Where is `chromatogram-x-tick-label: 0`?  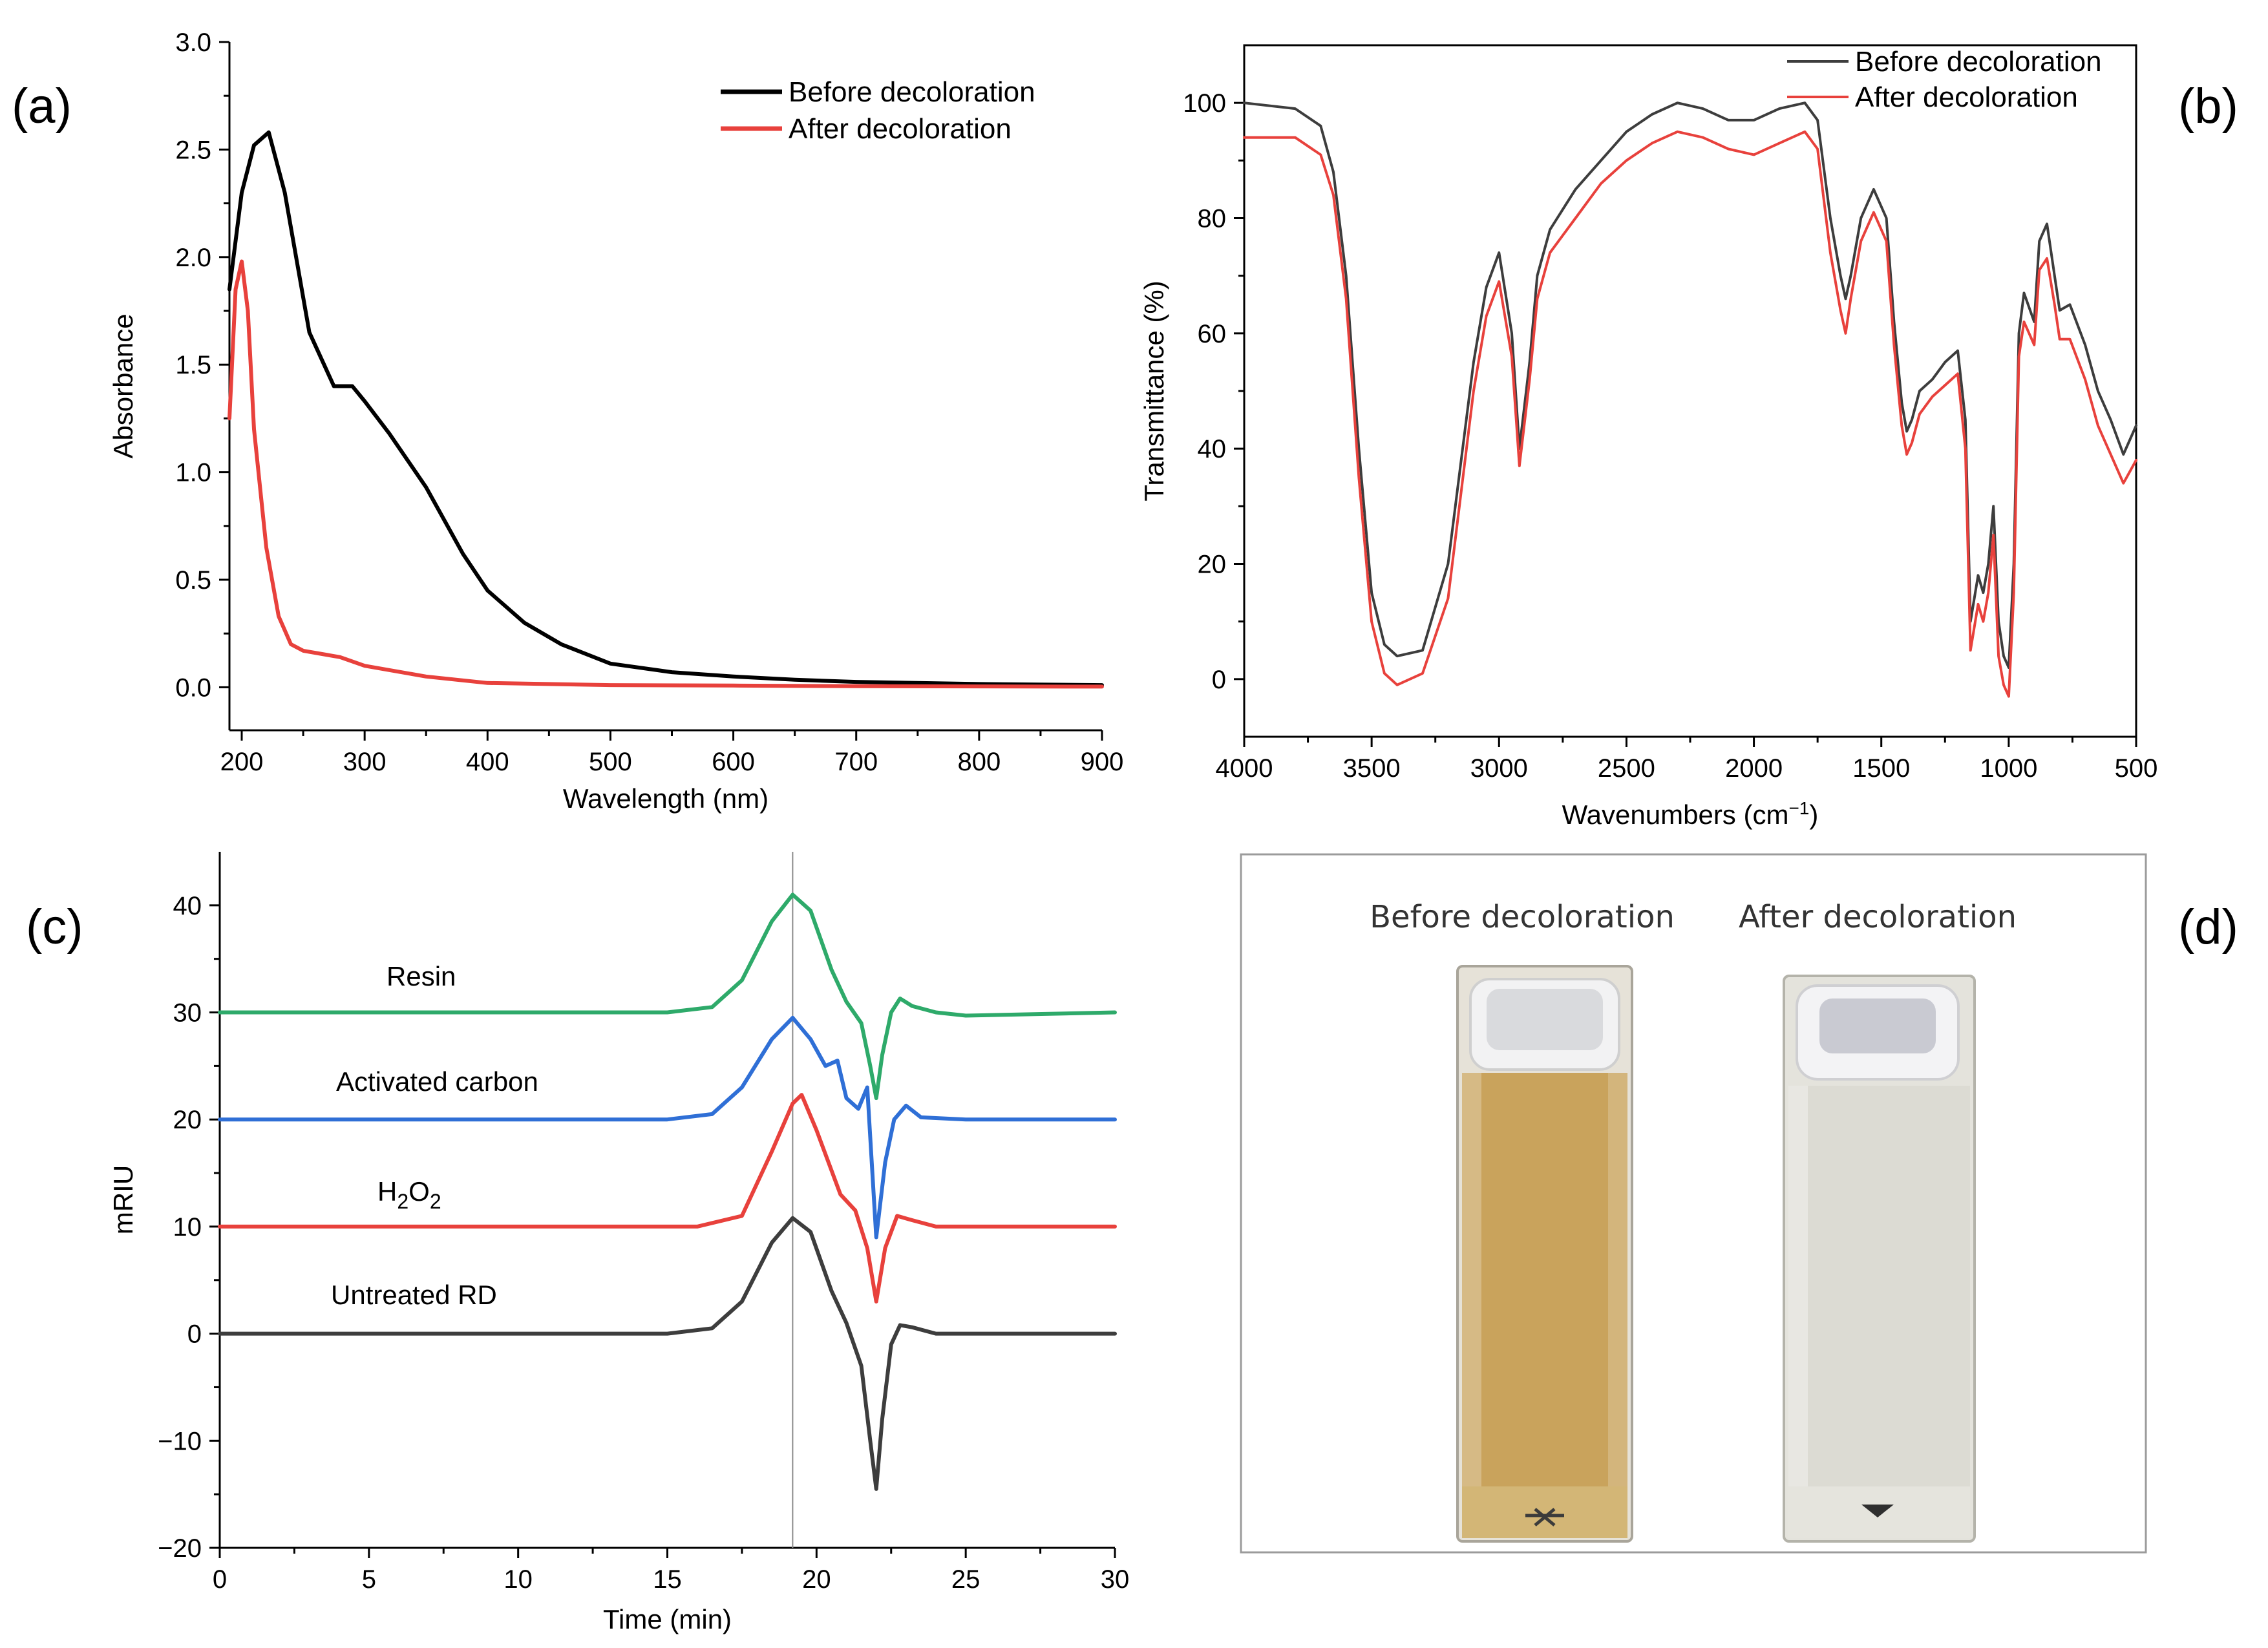
chromatogram-x-tick-label: 0 is located at coordinates (220, 1579).